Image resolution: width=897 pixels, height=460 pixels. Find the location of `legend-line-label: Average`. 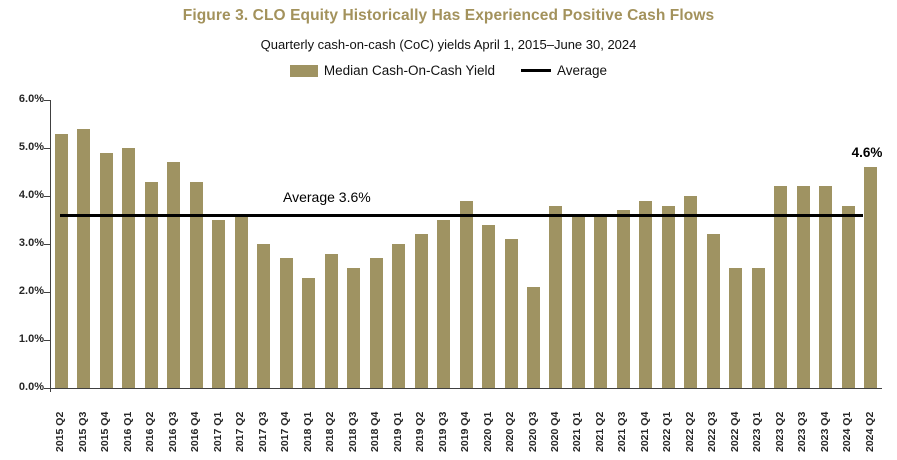

legend-line-label: Average is located at coordinates (582, 70).